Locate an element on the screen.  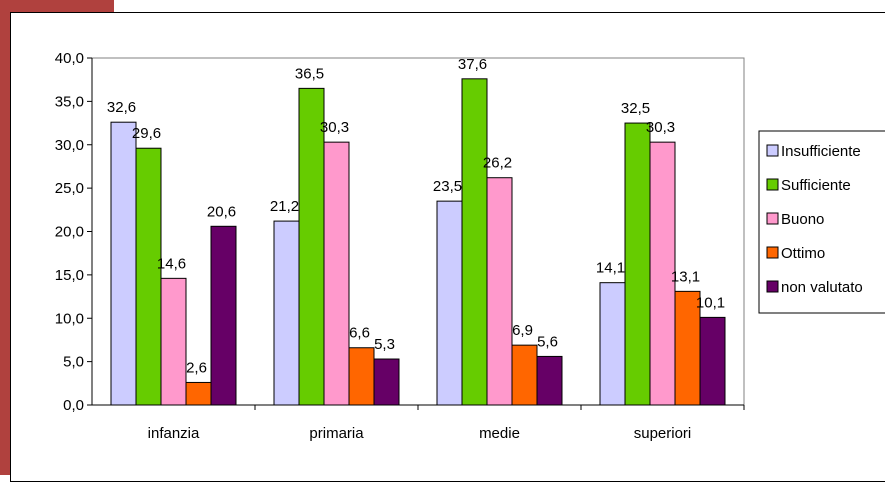
legend-label: non valutato is located at coordinates (822, 287).